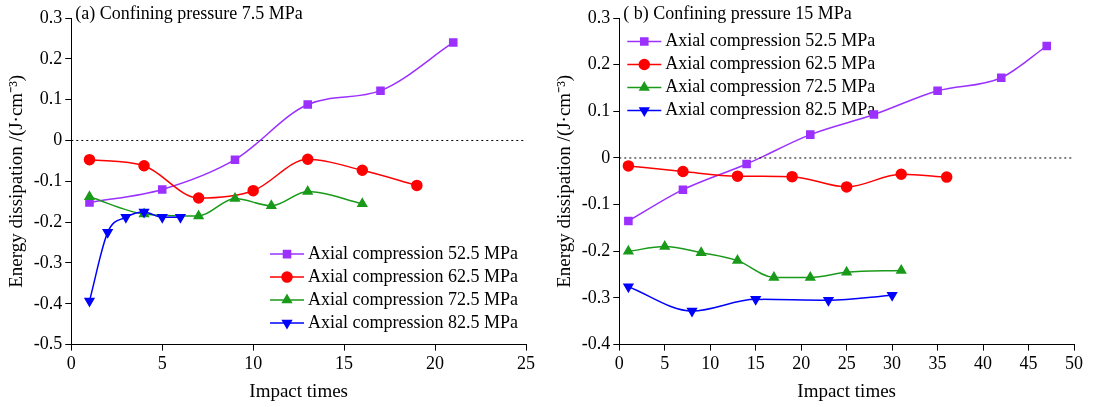 The height and width of the screenshot is (407, 1096). I want to click on x-tick-label: 50, so click(1074, 363).